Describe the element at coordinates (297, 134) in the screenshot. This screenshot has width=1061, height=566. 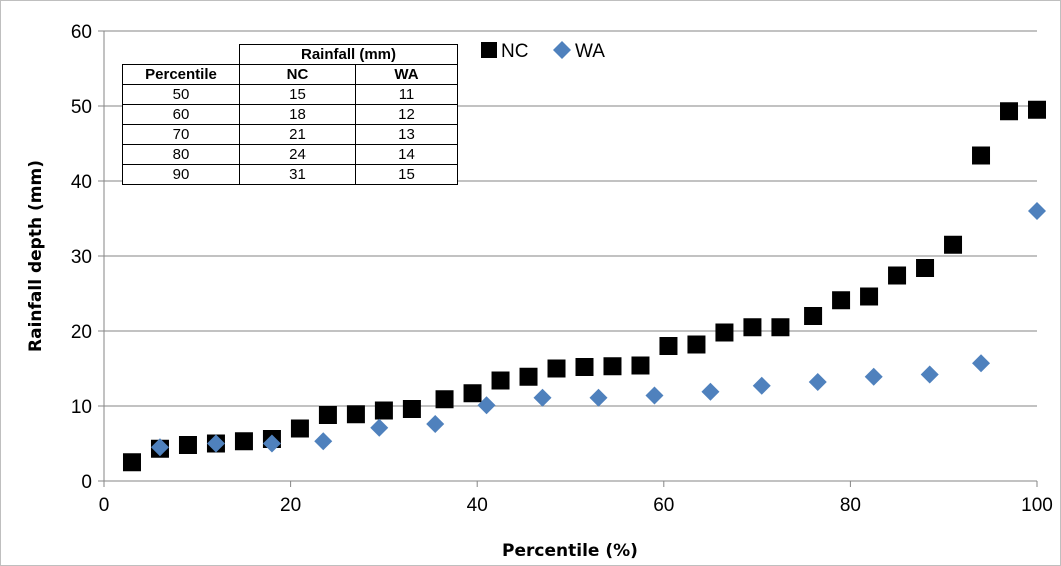
I see `table-cell: 21` at that location.